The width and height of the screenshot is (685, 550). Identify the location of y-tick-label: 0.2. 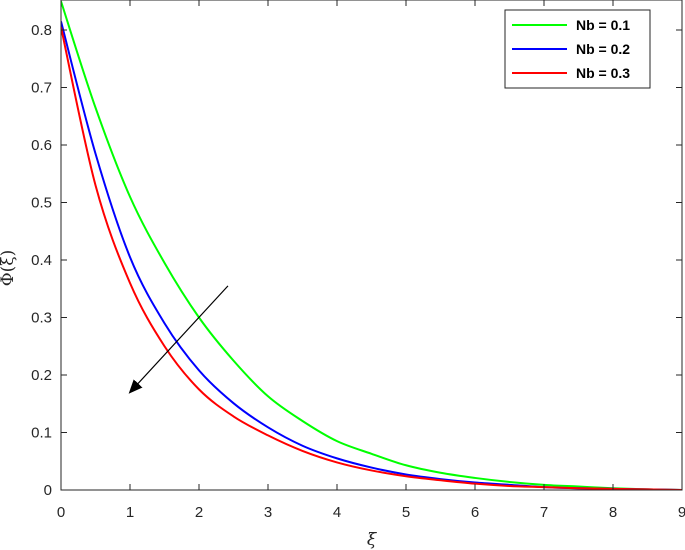
(41, 375).